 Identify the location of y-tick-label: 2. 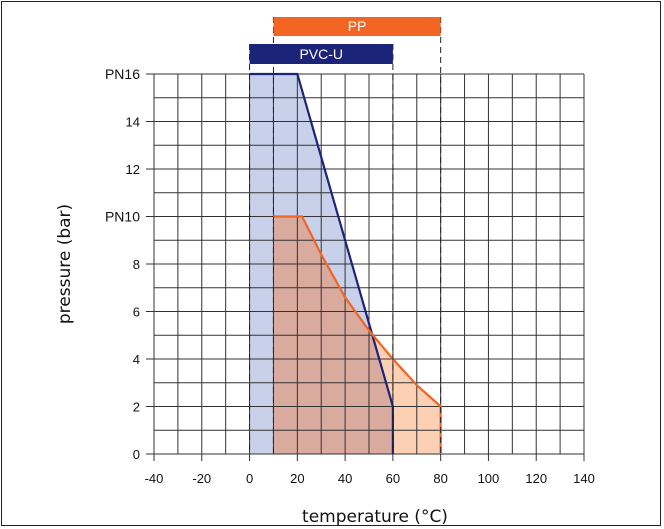
(136, 407).